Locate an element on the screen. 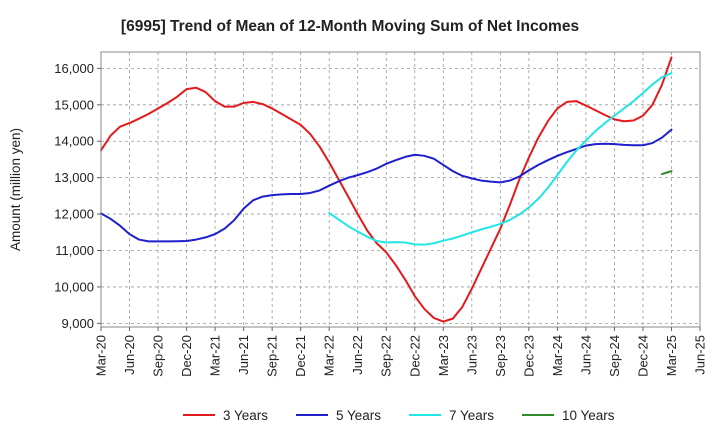  x-tick-label: Sep-22 is located at coordinates (386, 356).